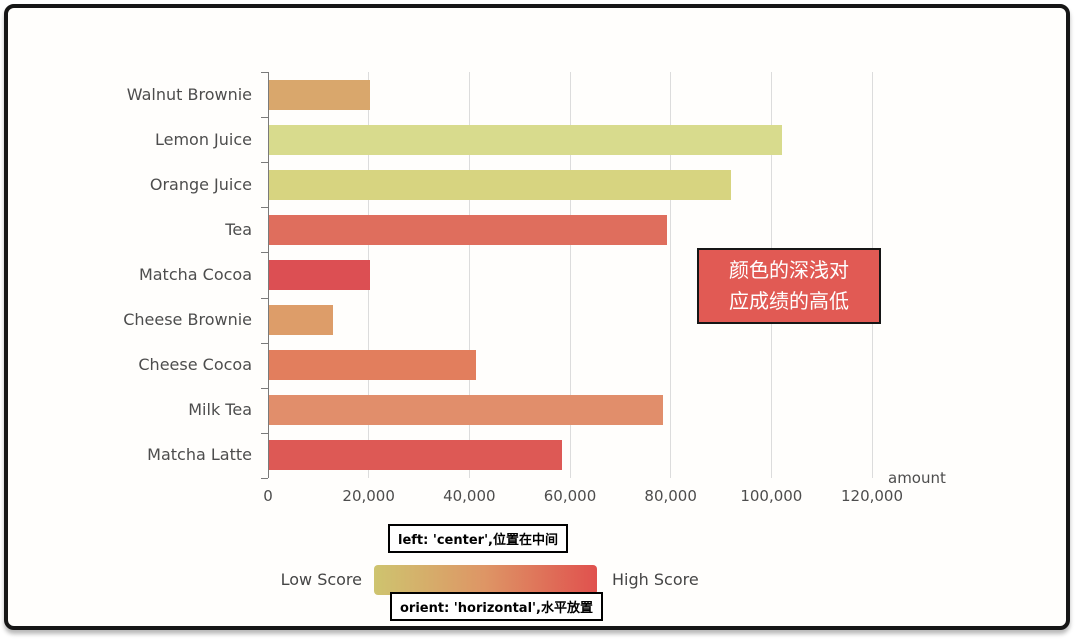  Describe the element at coordinates (789, 270) in the screenshot. I see `annotation-line: 颜色的深浅对` at that location.